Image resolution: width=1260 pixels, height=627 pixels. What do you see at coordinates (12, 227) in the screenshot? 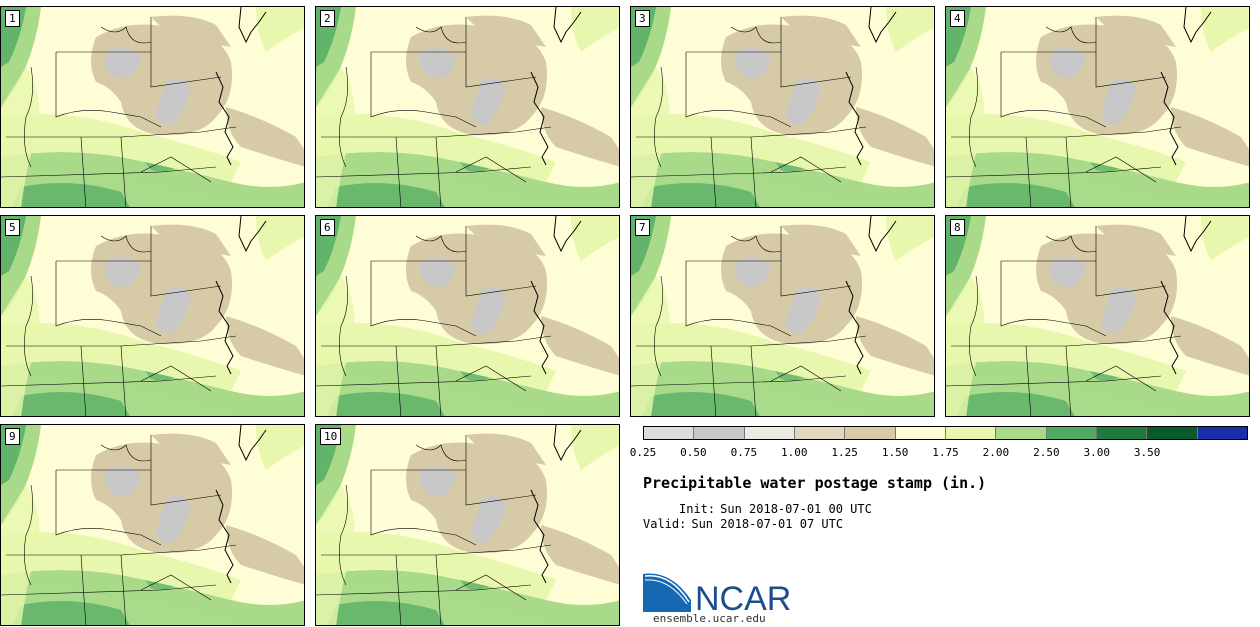
I see `member-number: 5` at bounding box center [12, 227].